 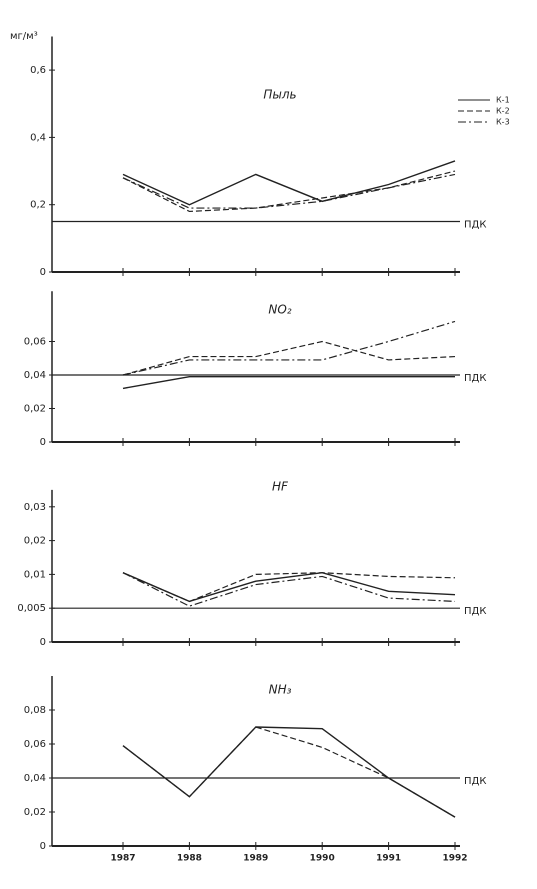 What do you see at coordinates (280, 487) in the screenshot?
I see `panel-title: HF` at bounding box center [280, 487].